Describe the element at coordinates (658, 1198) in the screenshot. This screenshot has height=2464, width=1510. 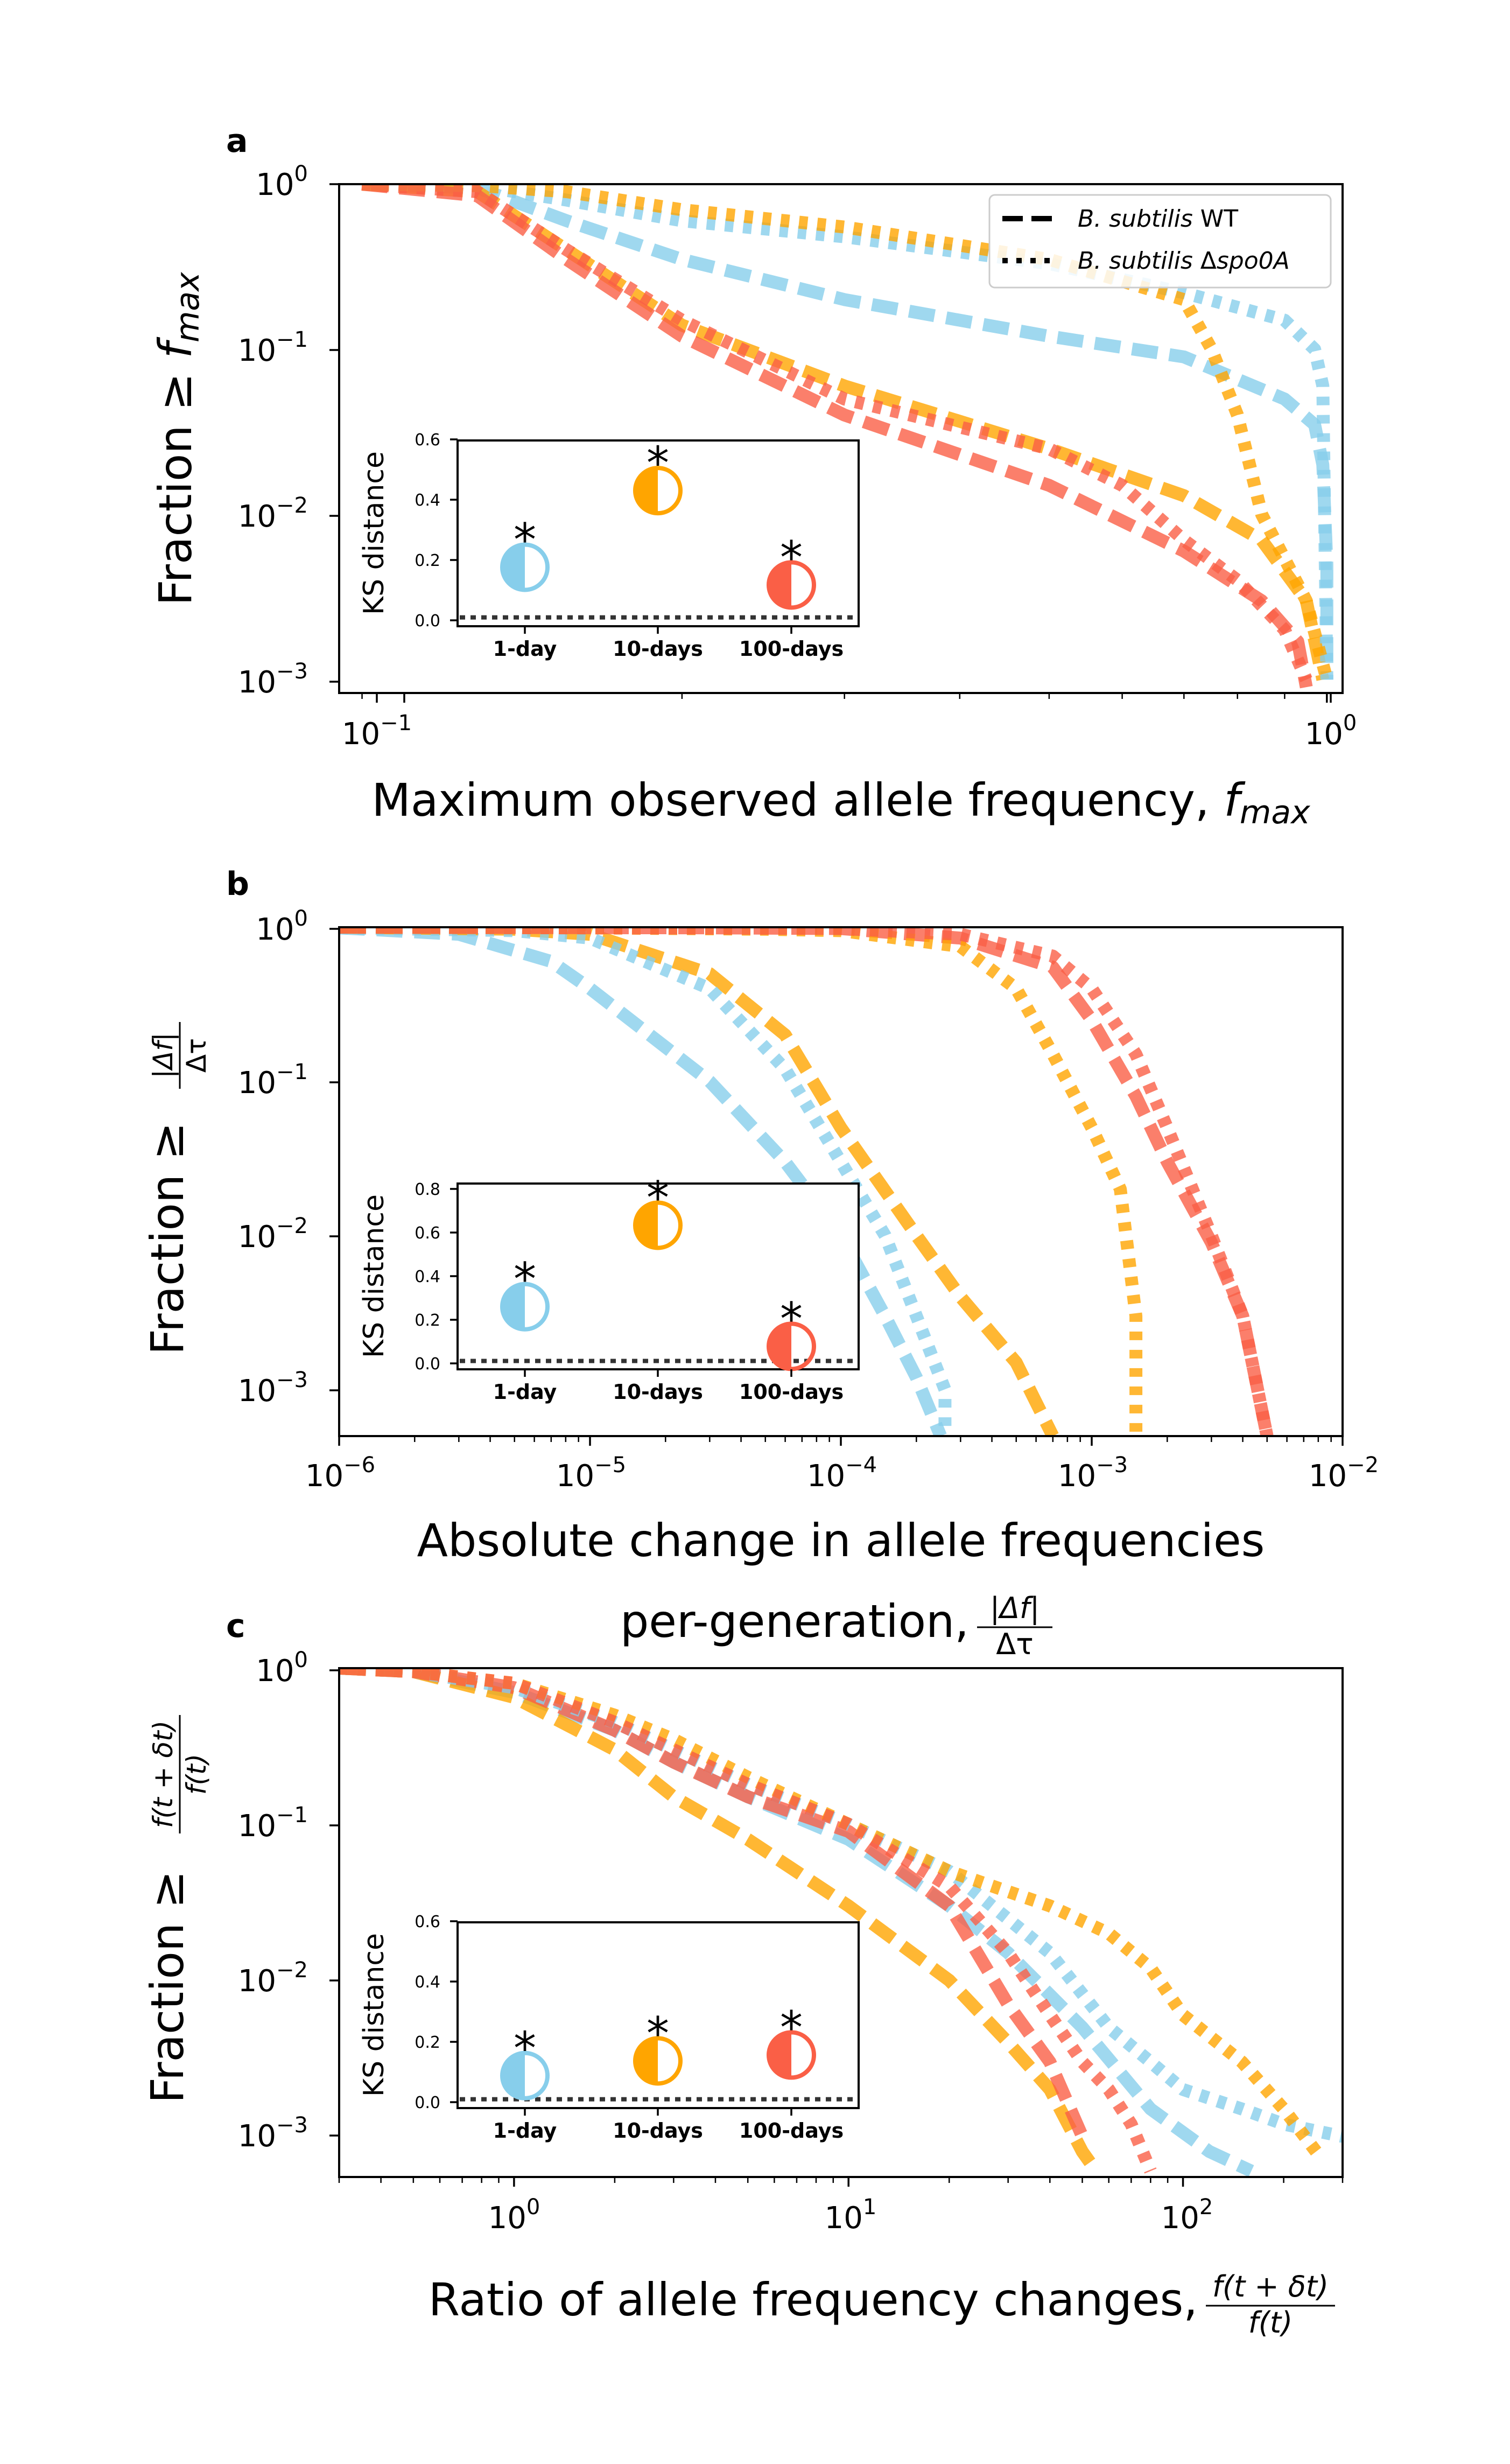
I see `inset-star-b-10-days: *` at that location.